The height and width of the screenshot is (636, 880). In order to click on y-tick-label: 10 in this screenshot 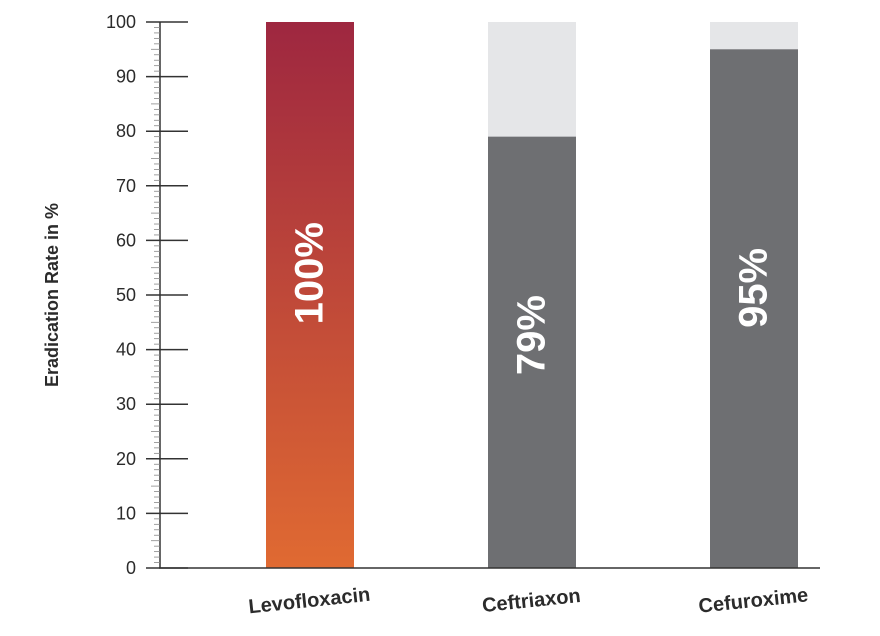, I will do `click(126, 513)`.